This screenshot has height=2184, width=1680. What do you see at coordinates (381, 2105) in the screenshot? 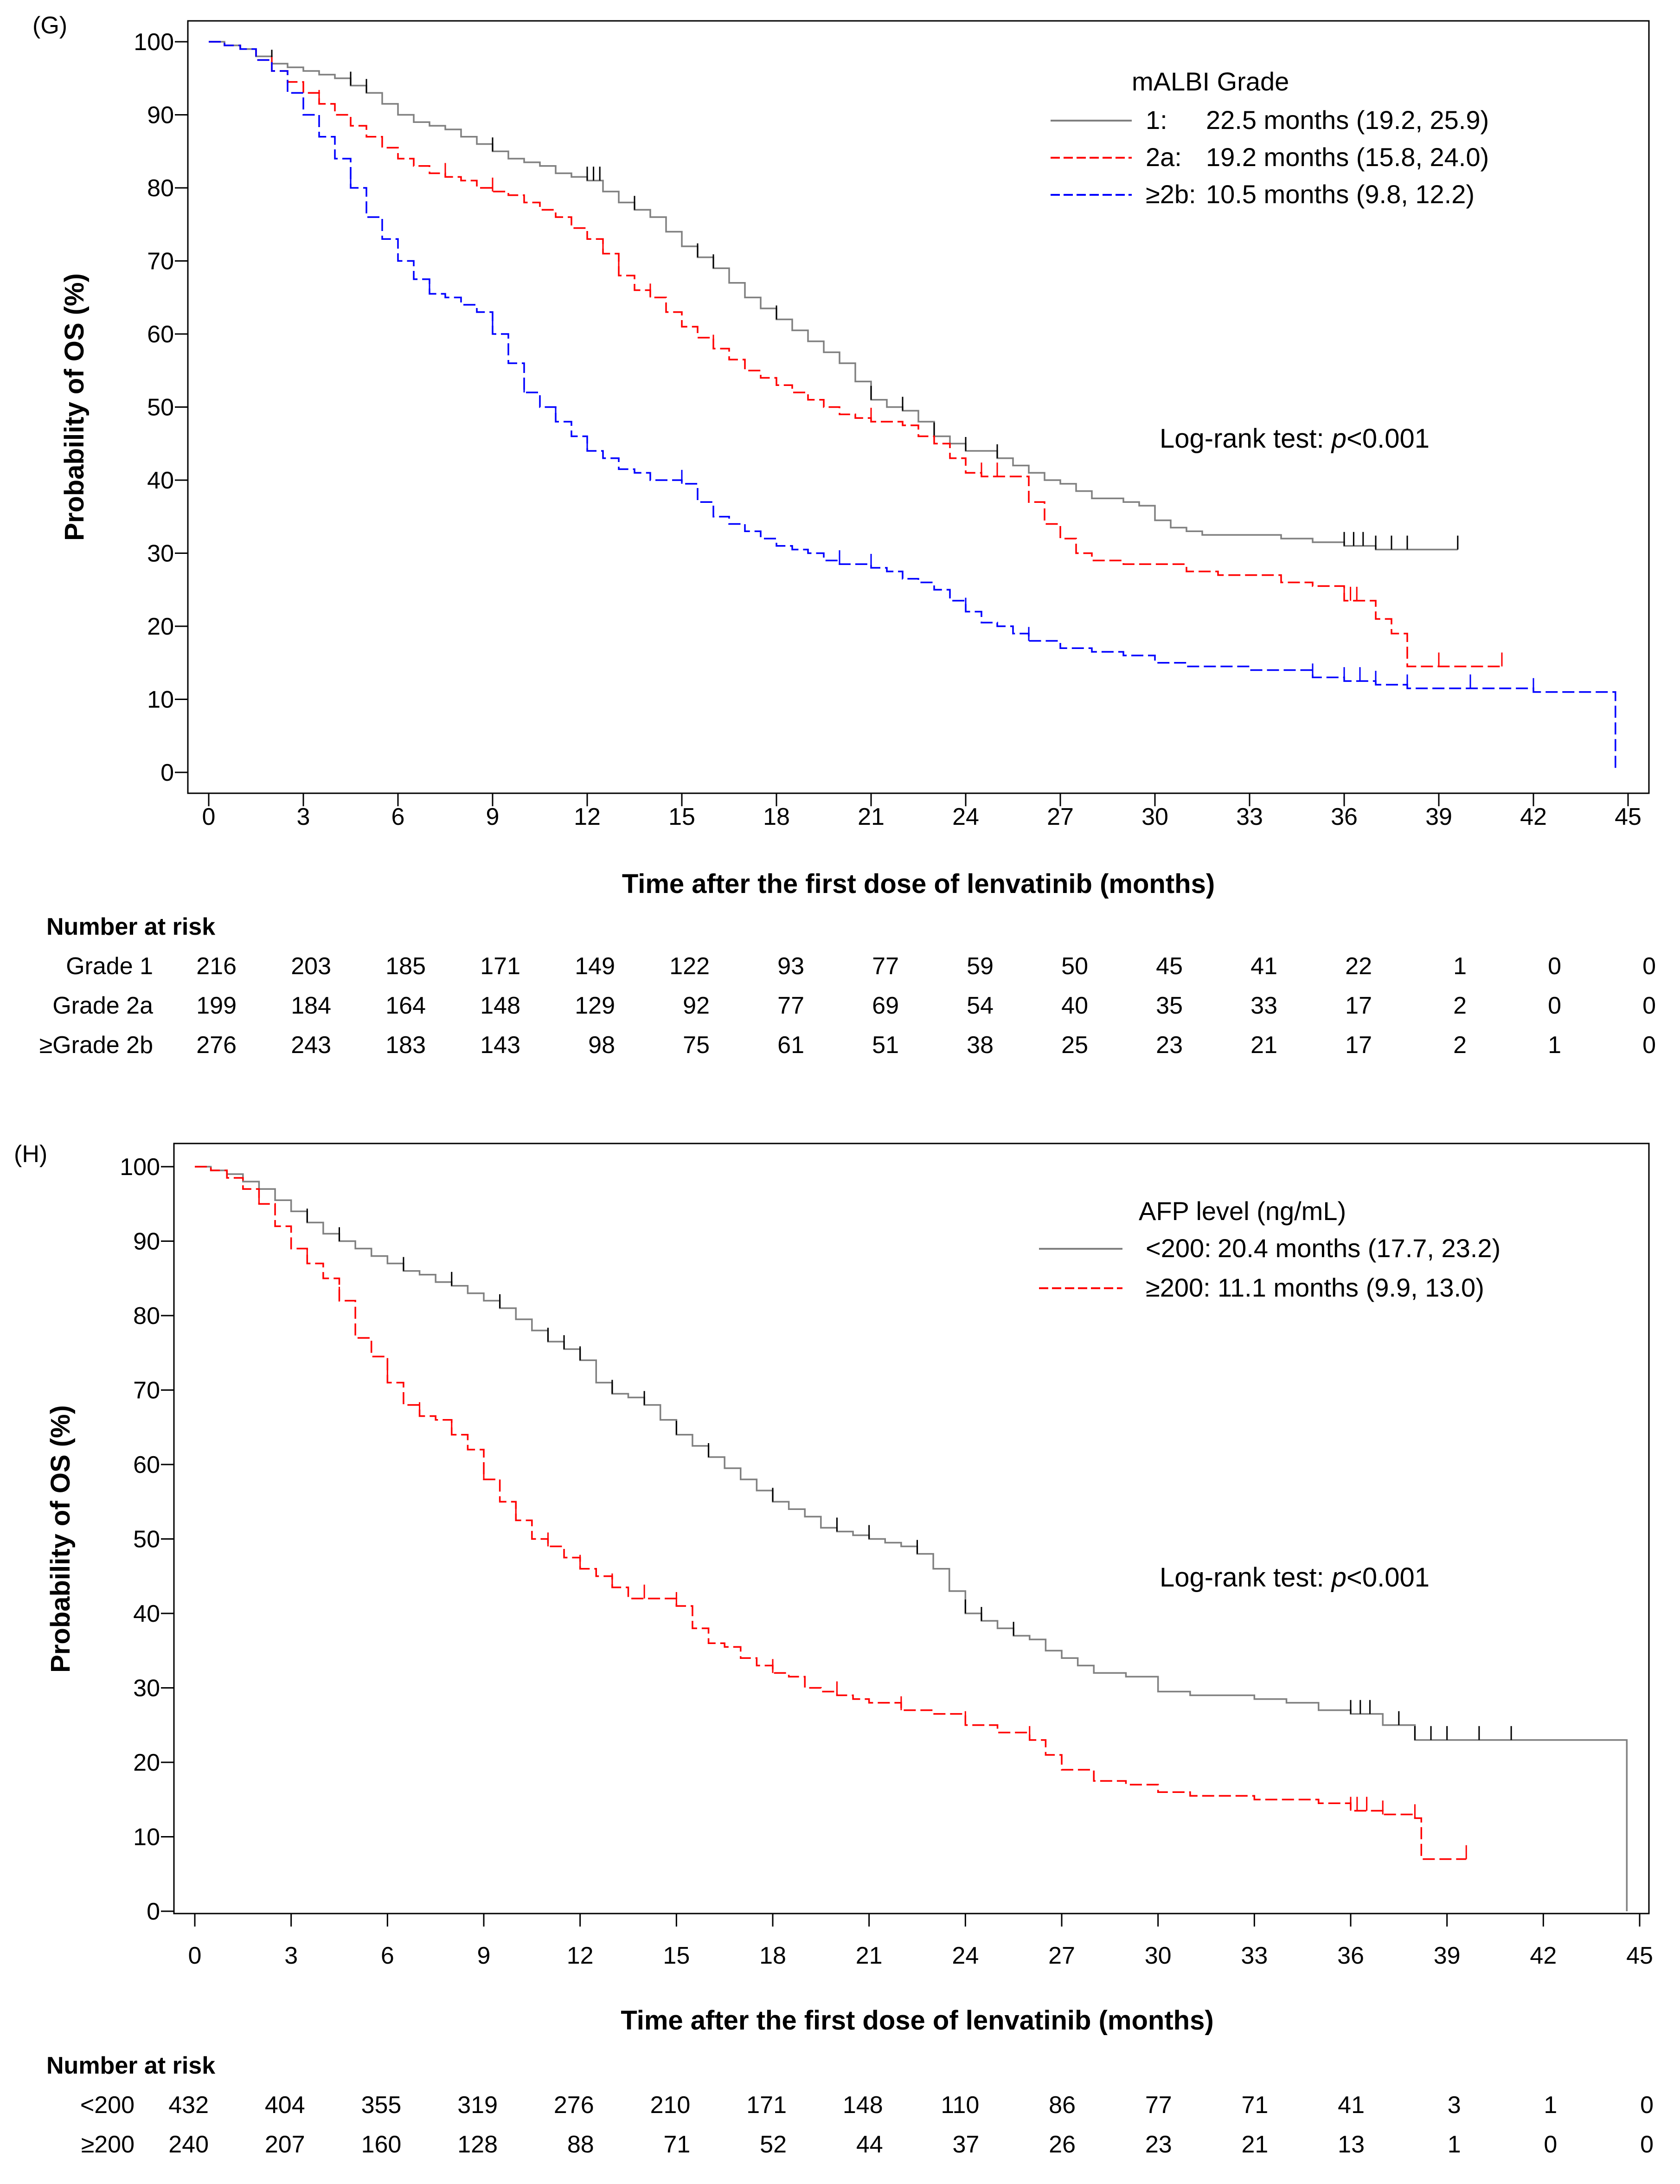
I see `risk-value: 355` at bounding box center [381, 2105].